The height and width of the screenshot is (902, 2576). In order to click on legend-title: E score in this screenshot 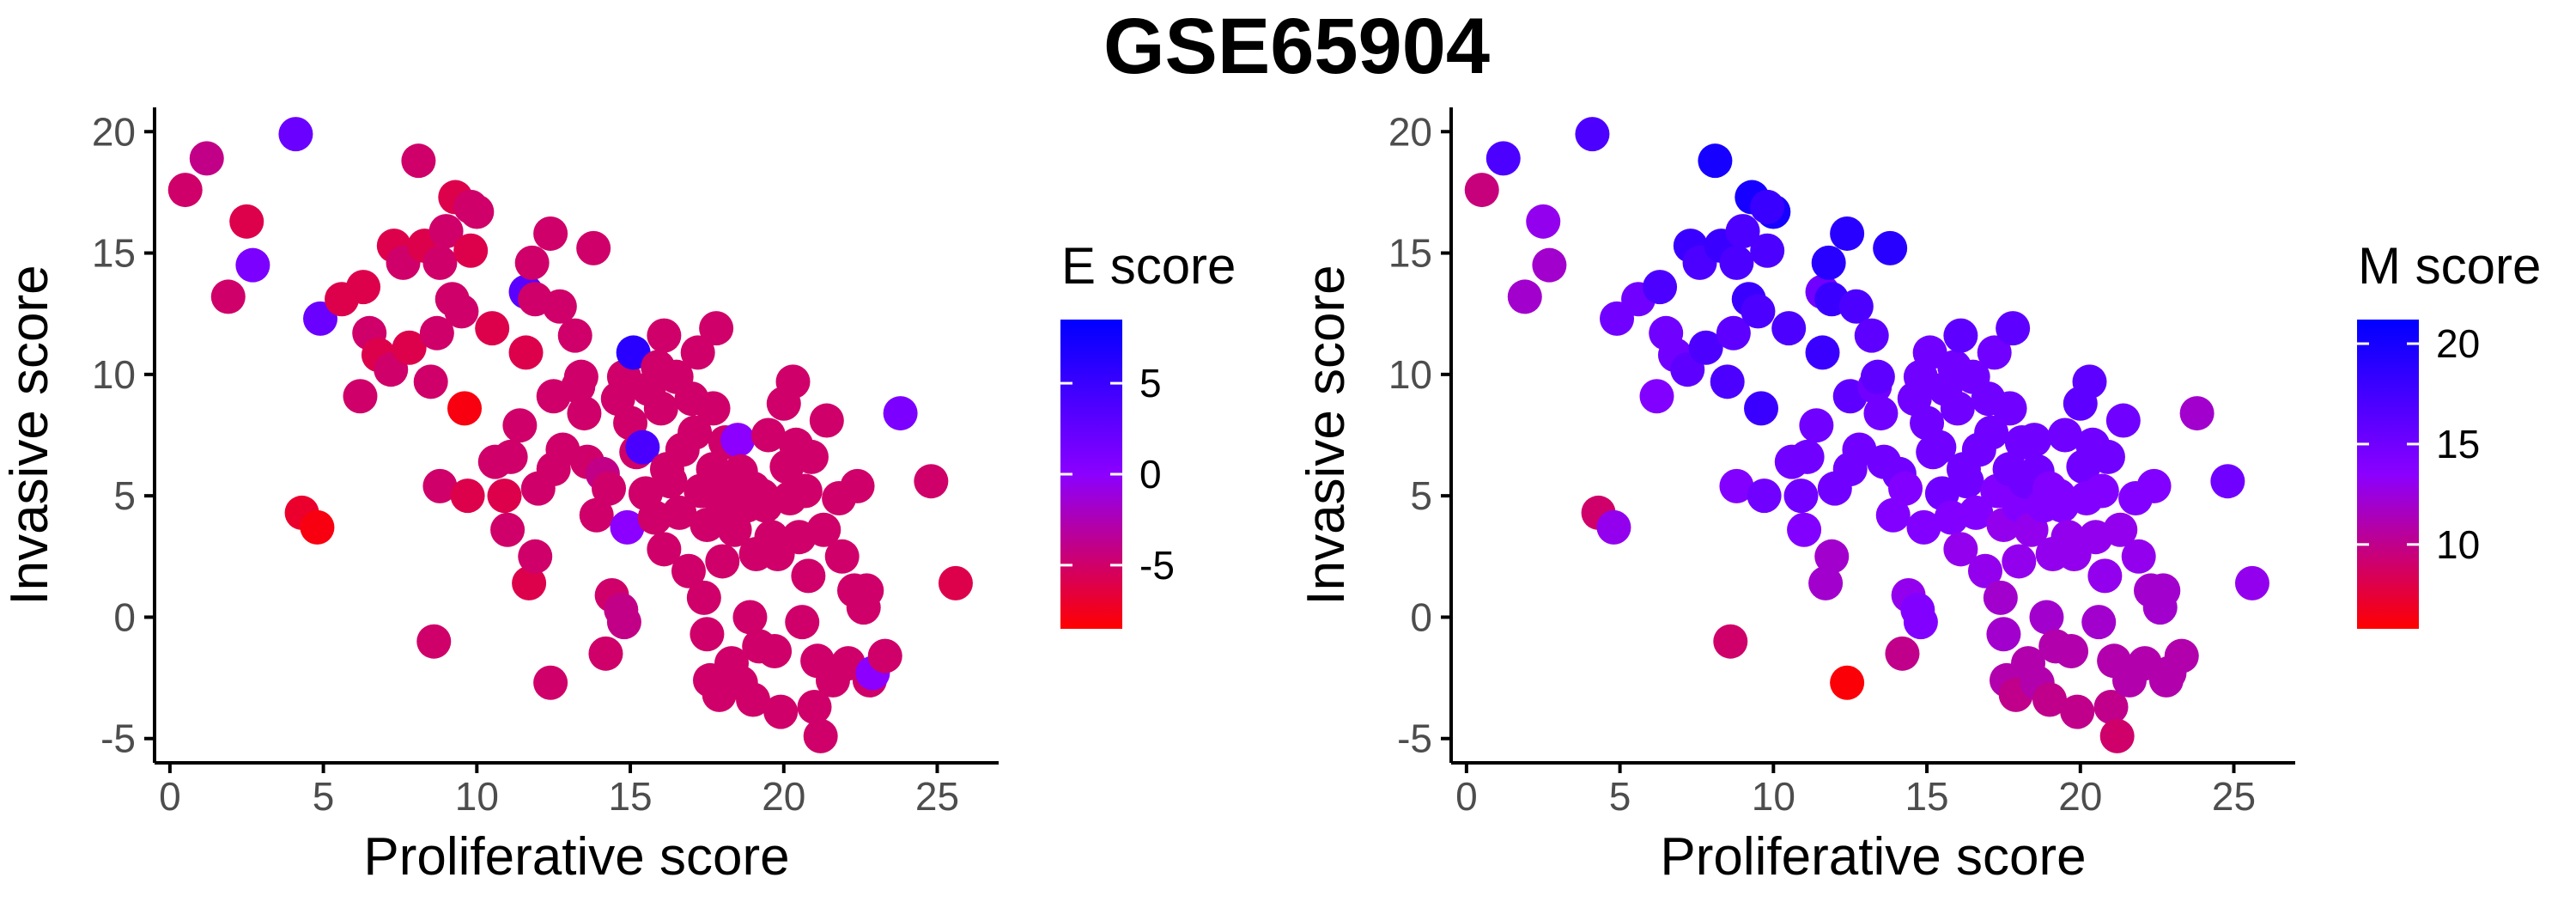, I will do `click(1148, 266)`.